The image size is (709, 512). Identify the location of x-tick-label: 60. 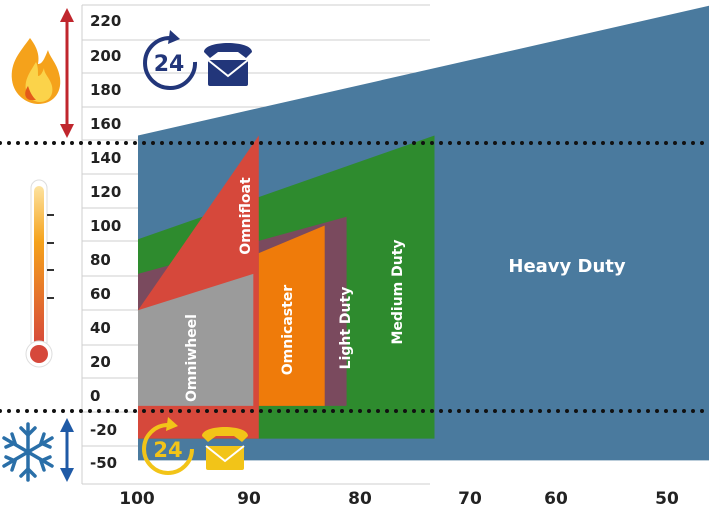
(556, 499).